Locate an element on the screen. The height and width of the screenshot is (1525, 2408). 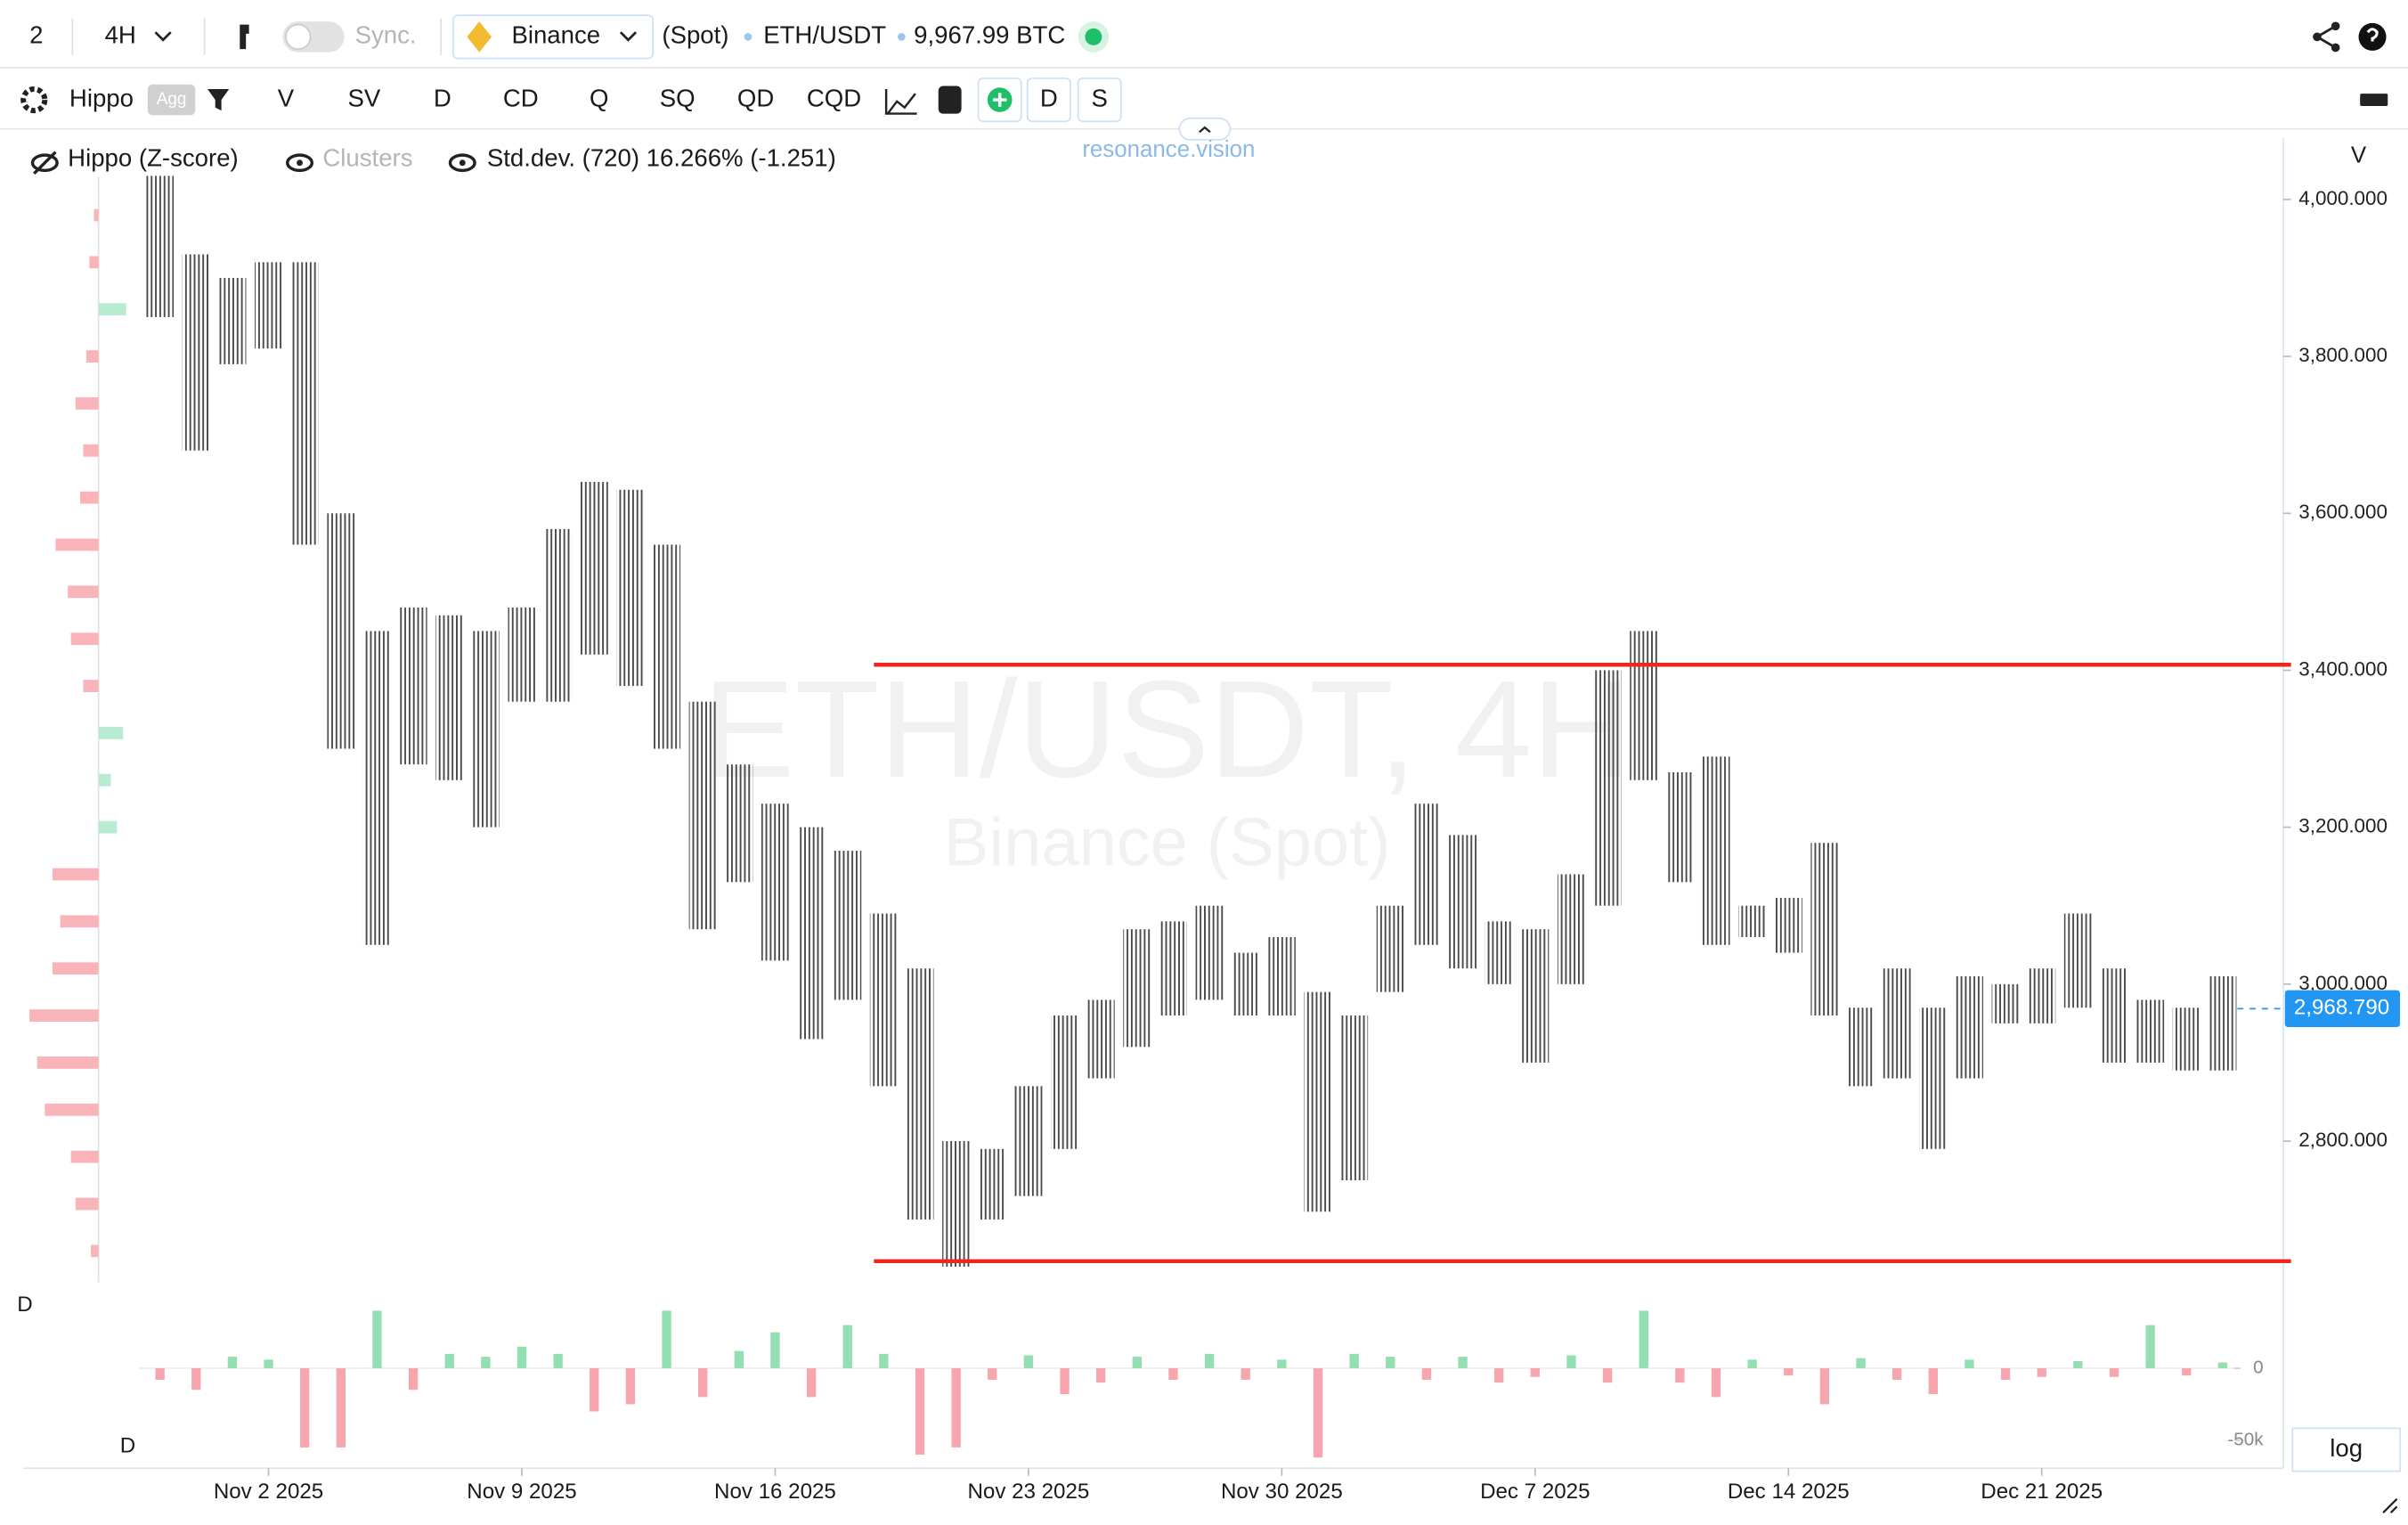
price-badge is located at coordinates (2342, 1009).